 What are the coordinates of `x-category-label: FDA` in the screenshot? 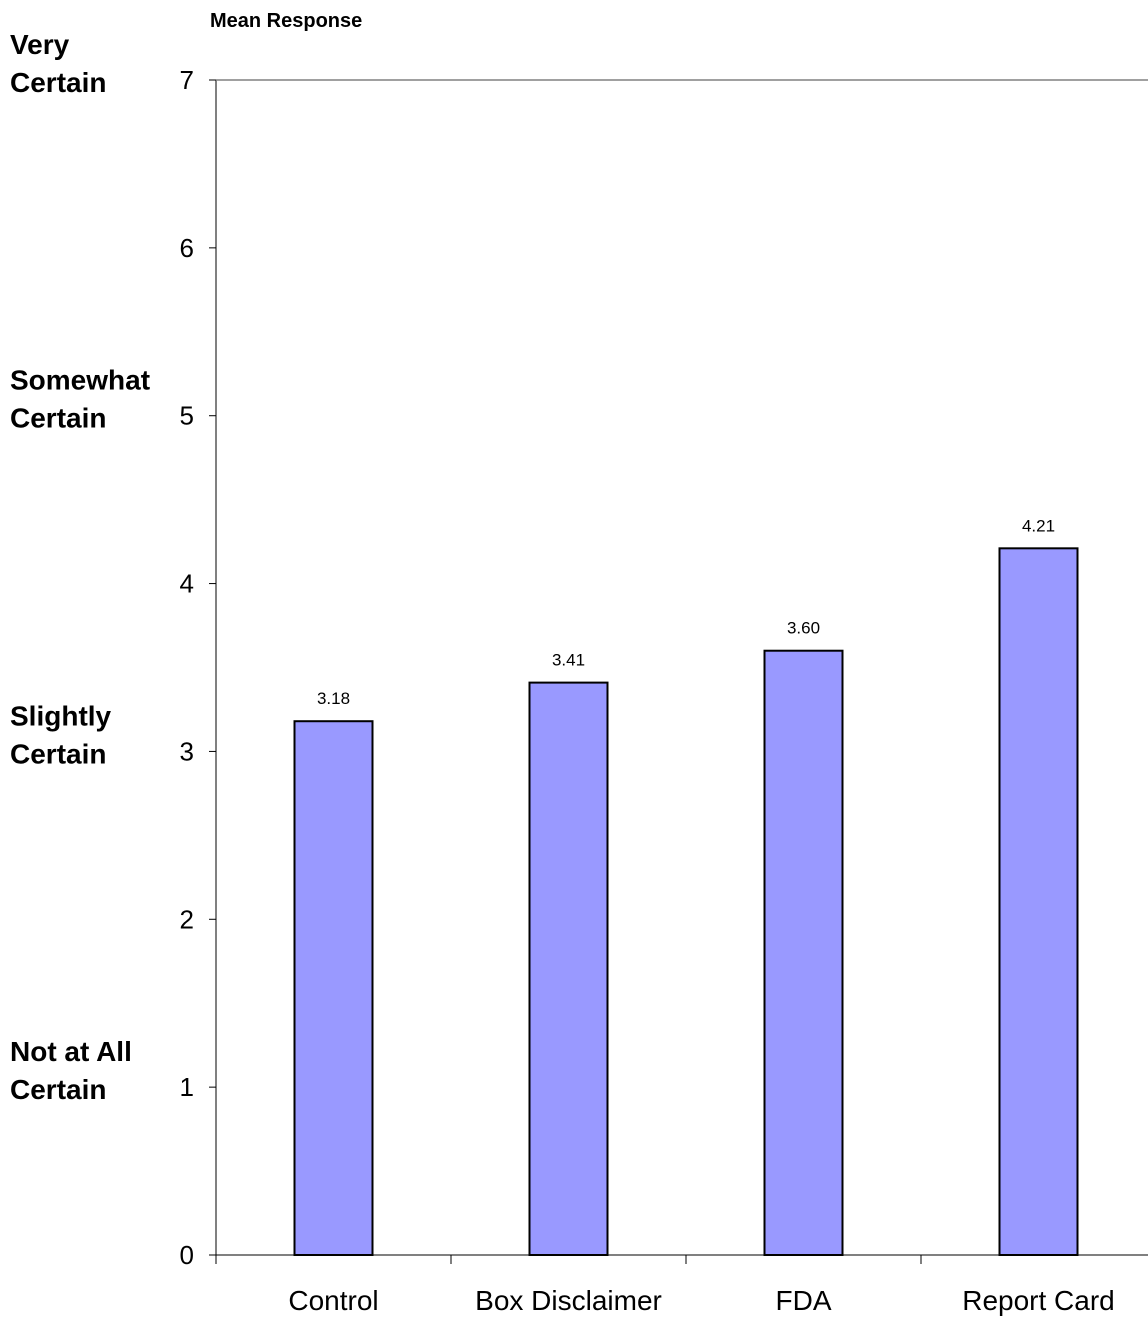 It's located at (804, 1300).